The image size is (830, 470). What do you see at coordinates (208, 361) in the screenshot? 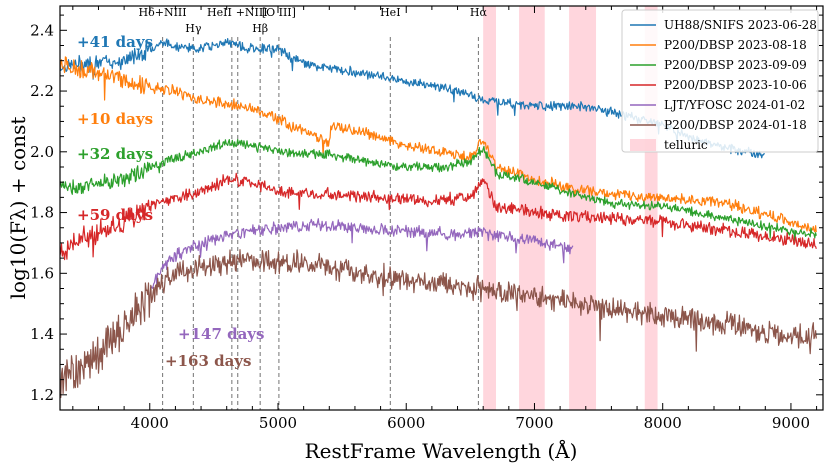
I see `epoch-label-6: +163 days` at bounding box center [208, 361].